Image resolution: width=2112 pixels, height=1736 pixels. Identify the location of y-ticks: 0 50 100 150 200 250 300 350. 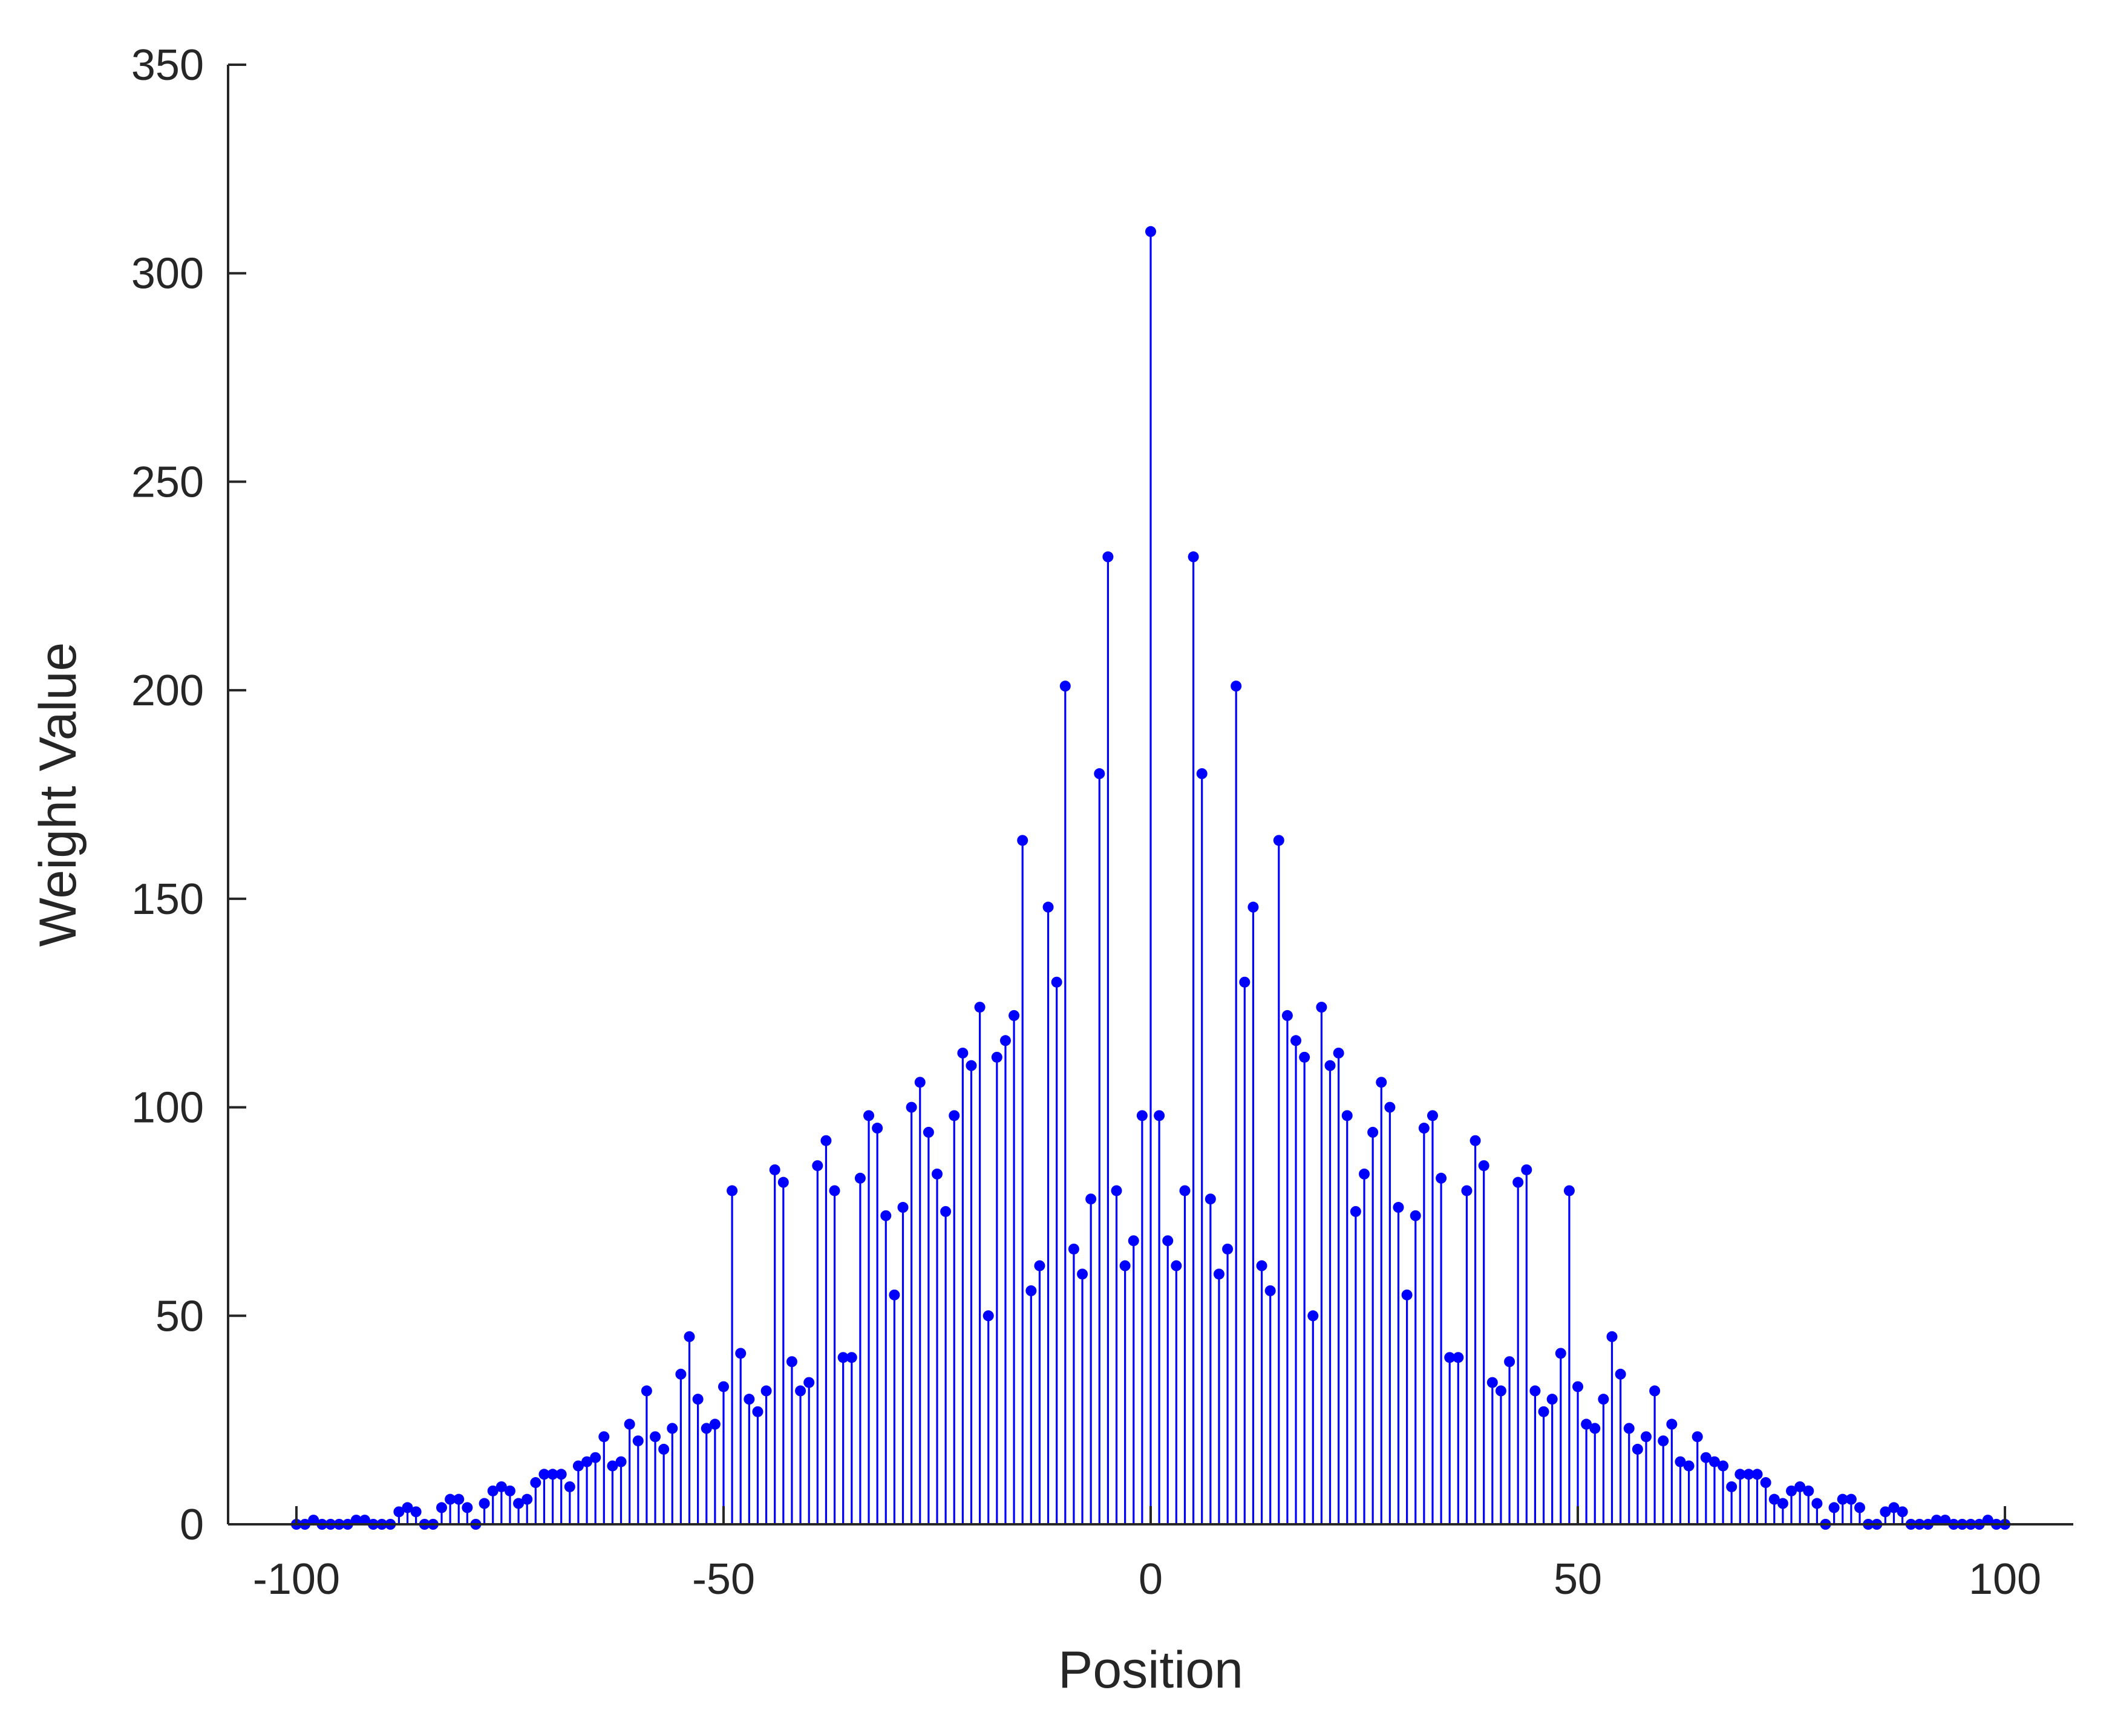
(188, 795).